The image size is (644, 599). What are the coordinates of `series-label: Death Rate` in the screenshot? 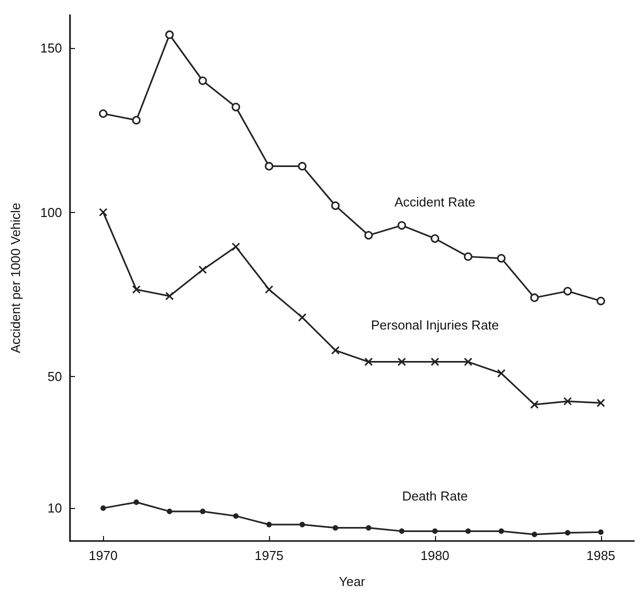 It's located at (435, 496).